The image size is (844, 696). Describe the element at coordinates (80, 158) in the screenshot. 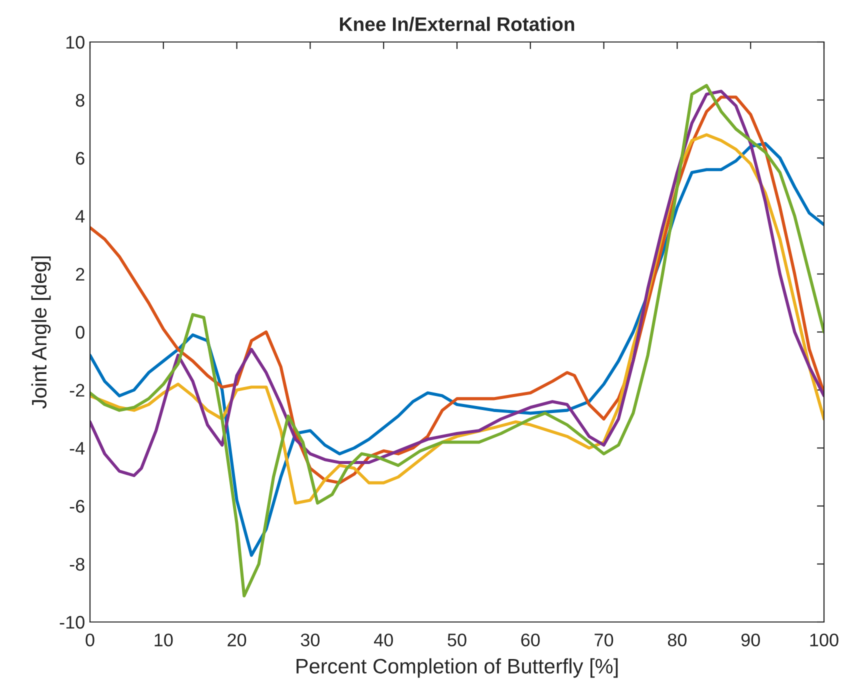

I see `y-tick-label: 6` at that location.